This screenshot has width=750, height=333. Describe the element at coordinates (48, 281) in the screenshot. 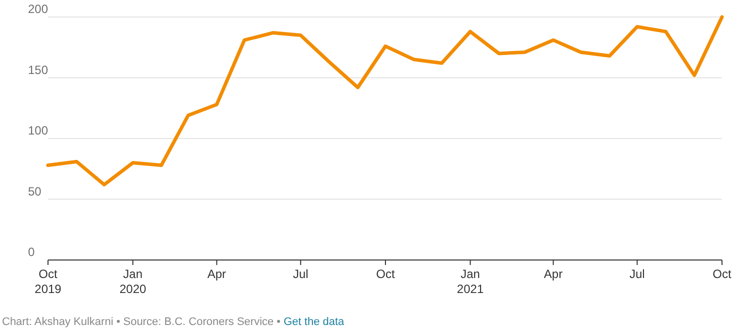

I see `x-tick-label: Oct 2019` at that location.